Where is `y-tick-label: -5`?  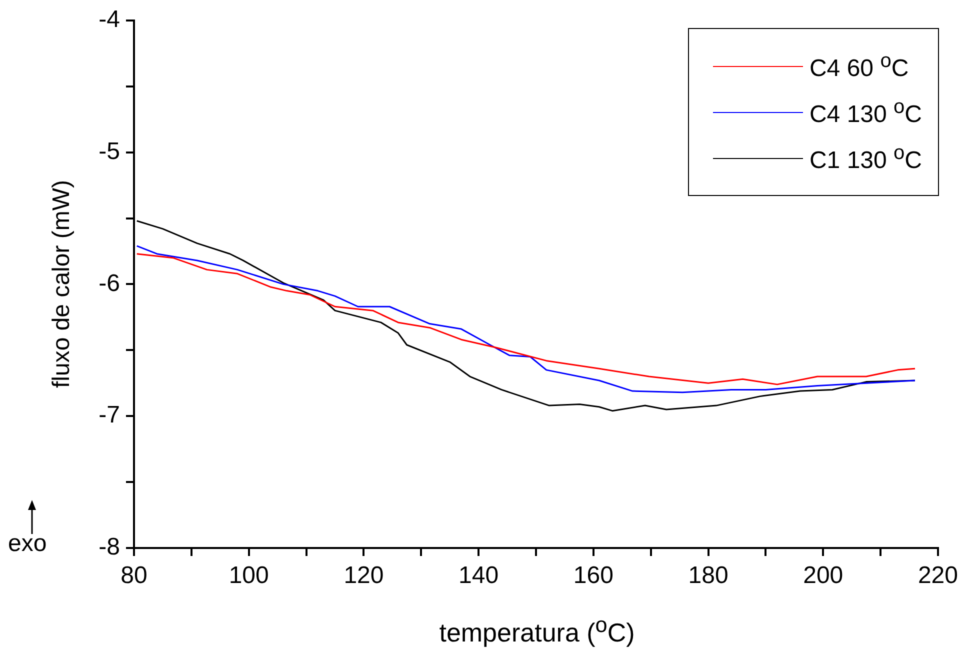
y-tick-label: -5 is located at coordinates (109, 151).